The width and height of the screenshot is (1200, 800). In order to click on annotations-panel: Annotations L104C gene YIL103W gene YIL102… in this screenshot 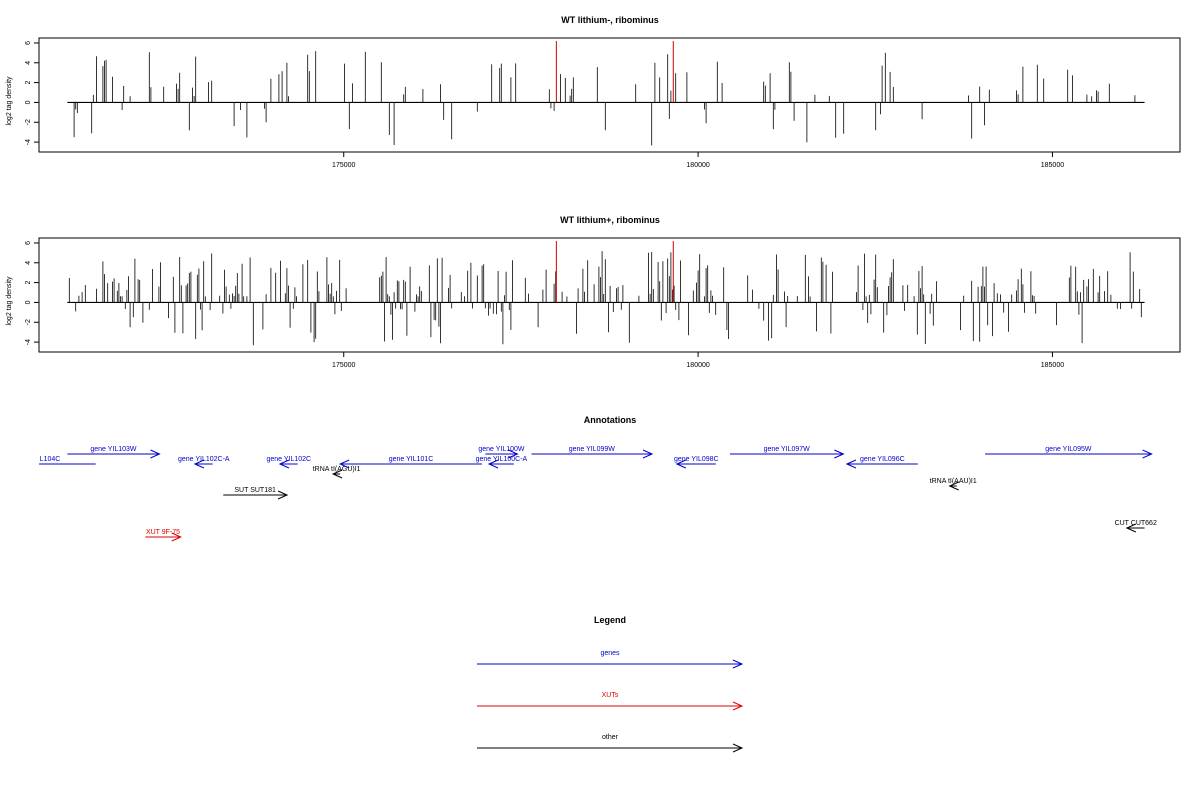, I will do `click(598, 478)`.